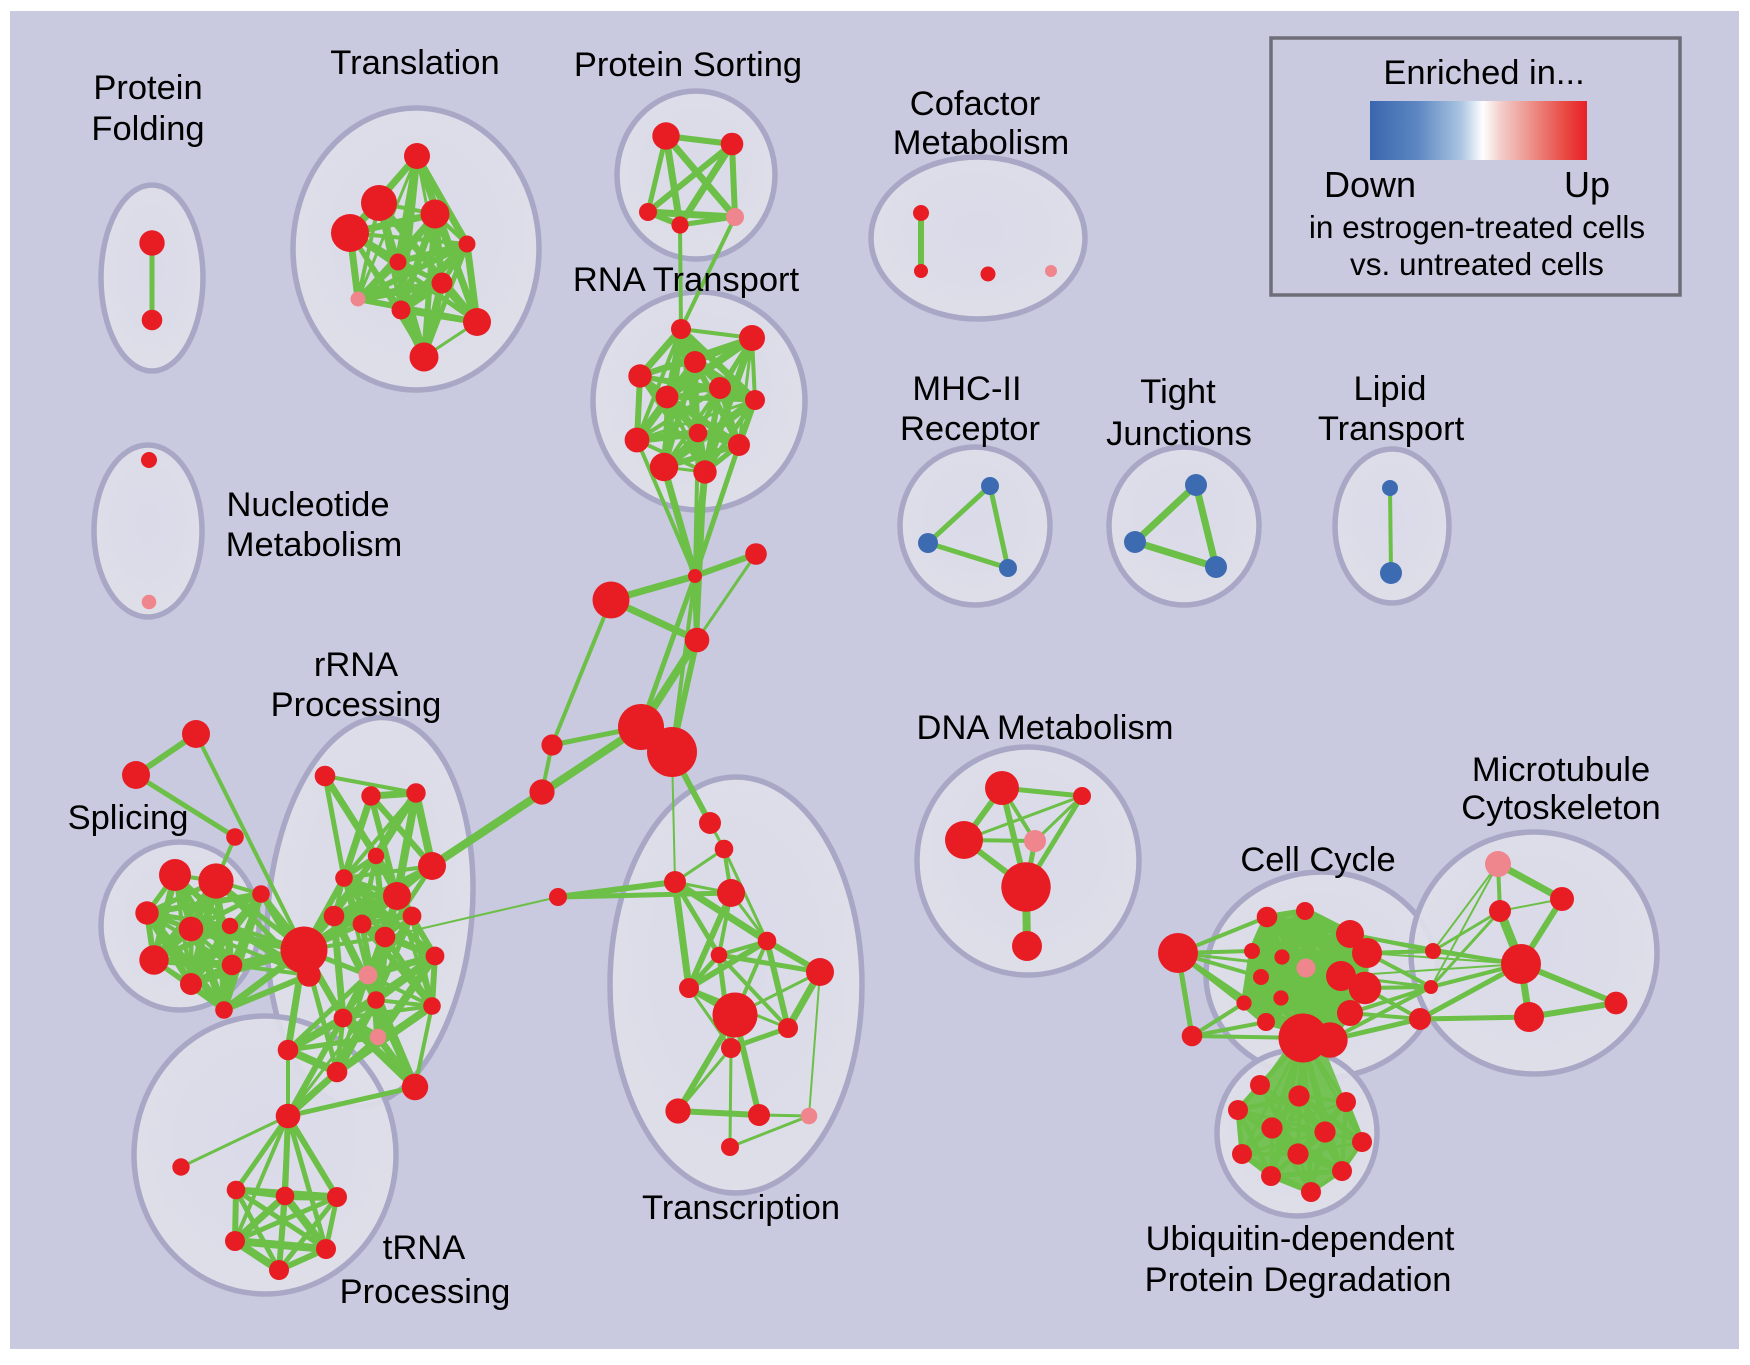 The height and width of the screenshot is (1365, 1750). I want to click on svg-text: Cofactor, so click(975, 104).